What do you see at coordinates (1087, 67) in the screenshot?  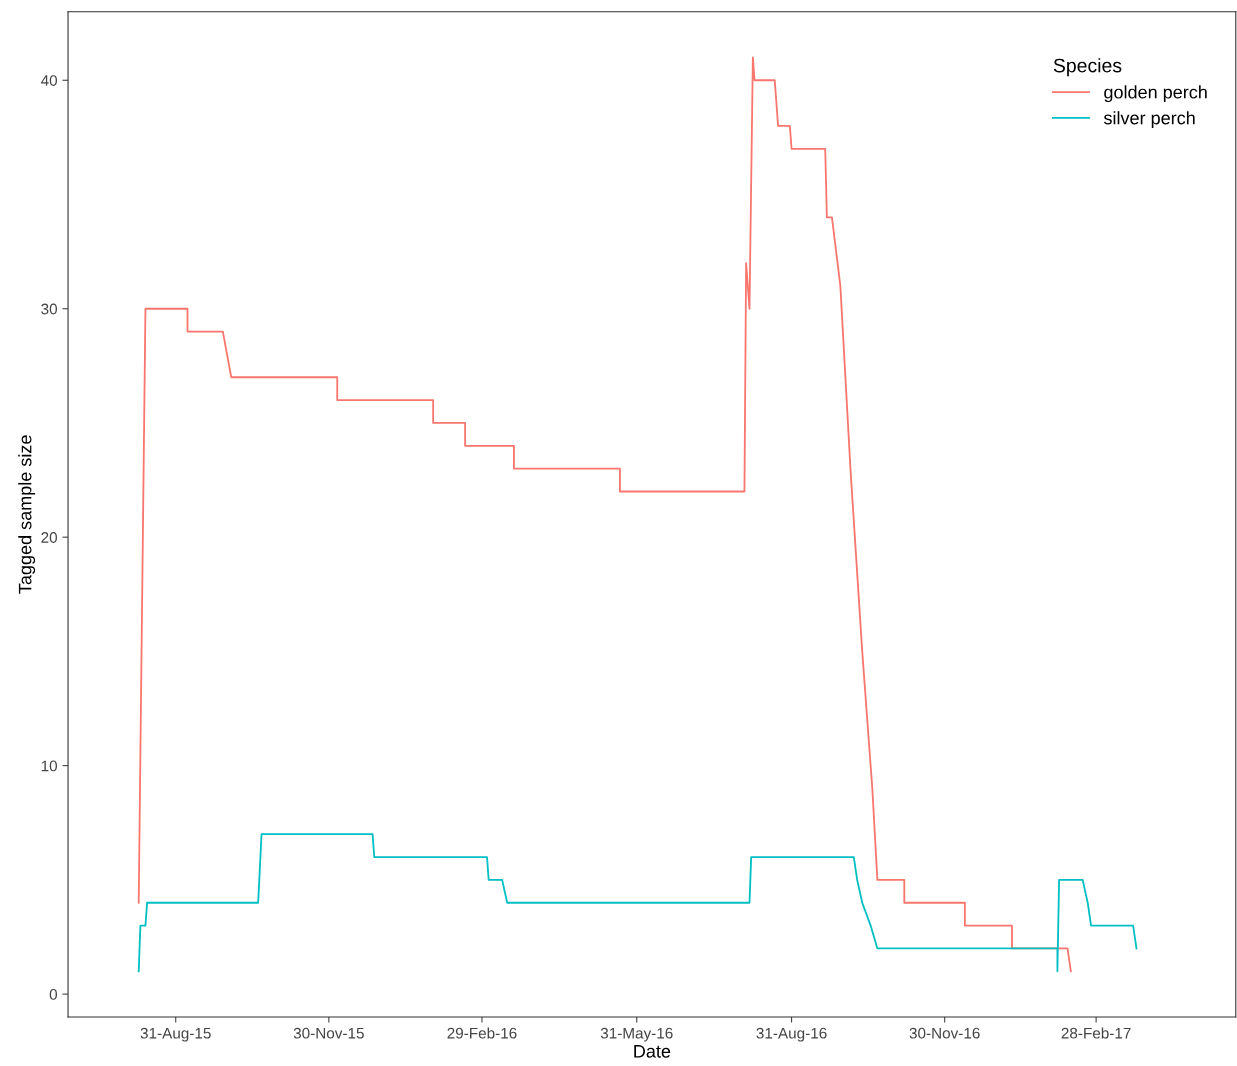 I see `legend-title: Species` at bounding box center [1087, 67].